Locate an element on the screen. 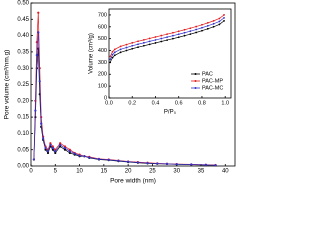  y-tick-label: 0.10 is located at coordinates (23, 134).